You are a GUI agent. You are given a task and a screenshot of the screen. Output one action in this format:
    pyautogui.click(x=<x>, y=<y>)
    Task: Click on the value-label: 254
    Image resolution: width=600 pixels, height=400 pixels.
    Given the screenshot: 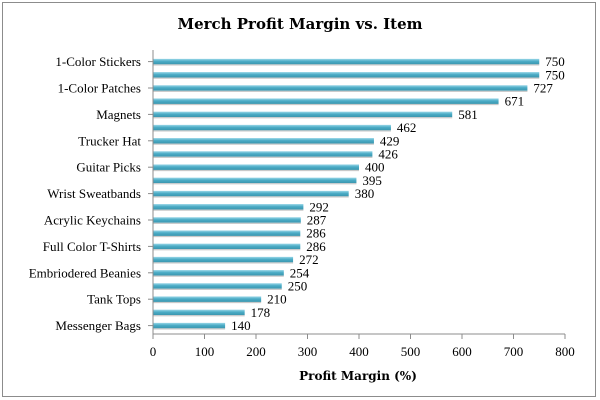 What is the action you would take?
    pyautogui.click(x=300, y=272)
    